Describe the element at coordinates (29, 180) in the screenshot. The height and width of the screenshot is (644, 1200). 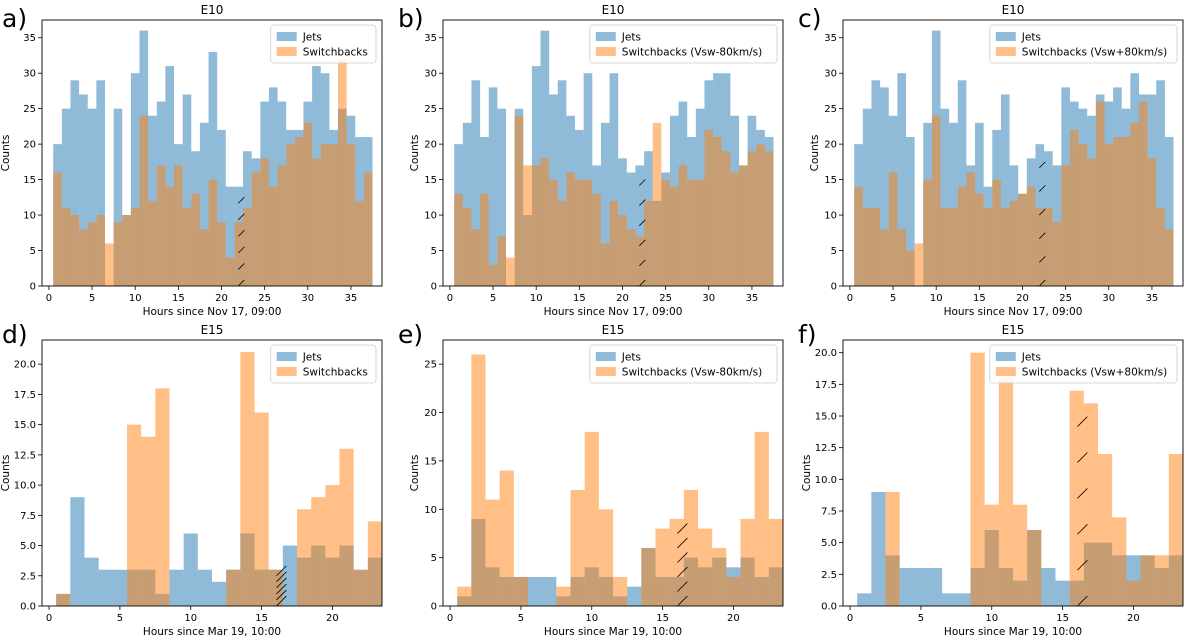
I see `y-tick-label: 15` at that location.